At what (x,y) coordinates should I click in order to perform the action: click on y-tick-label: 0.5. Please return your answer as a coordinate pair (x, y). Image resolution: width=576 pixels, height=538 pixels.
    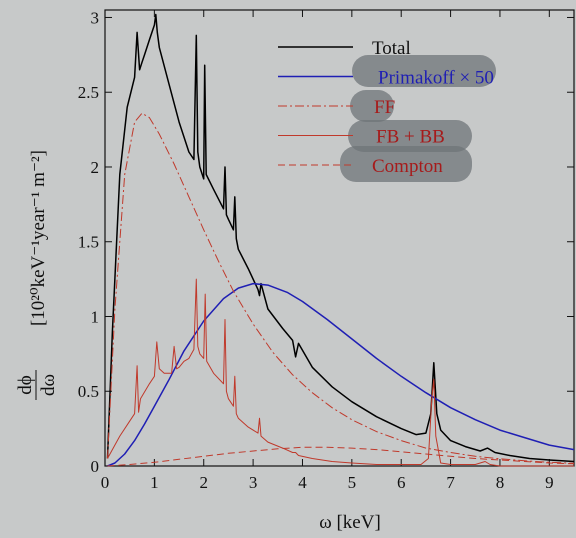
    Looking at the image, I should click on (88, 391).